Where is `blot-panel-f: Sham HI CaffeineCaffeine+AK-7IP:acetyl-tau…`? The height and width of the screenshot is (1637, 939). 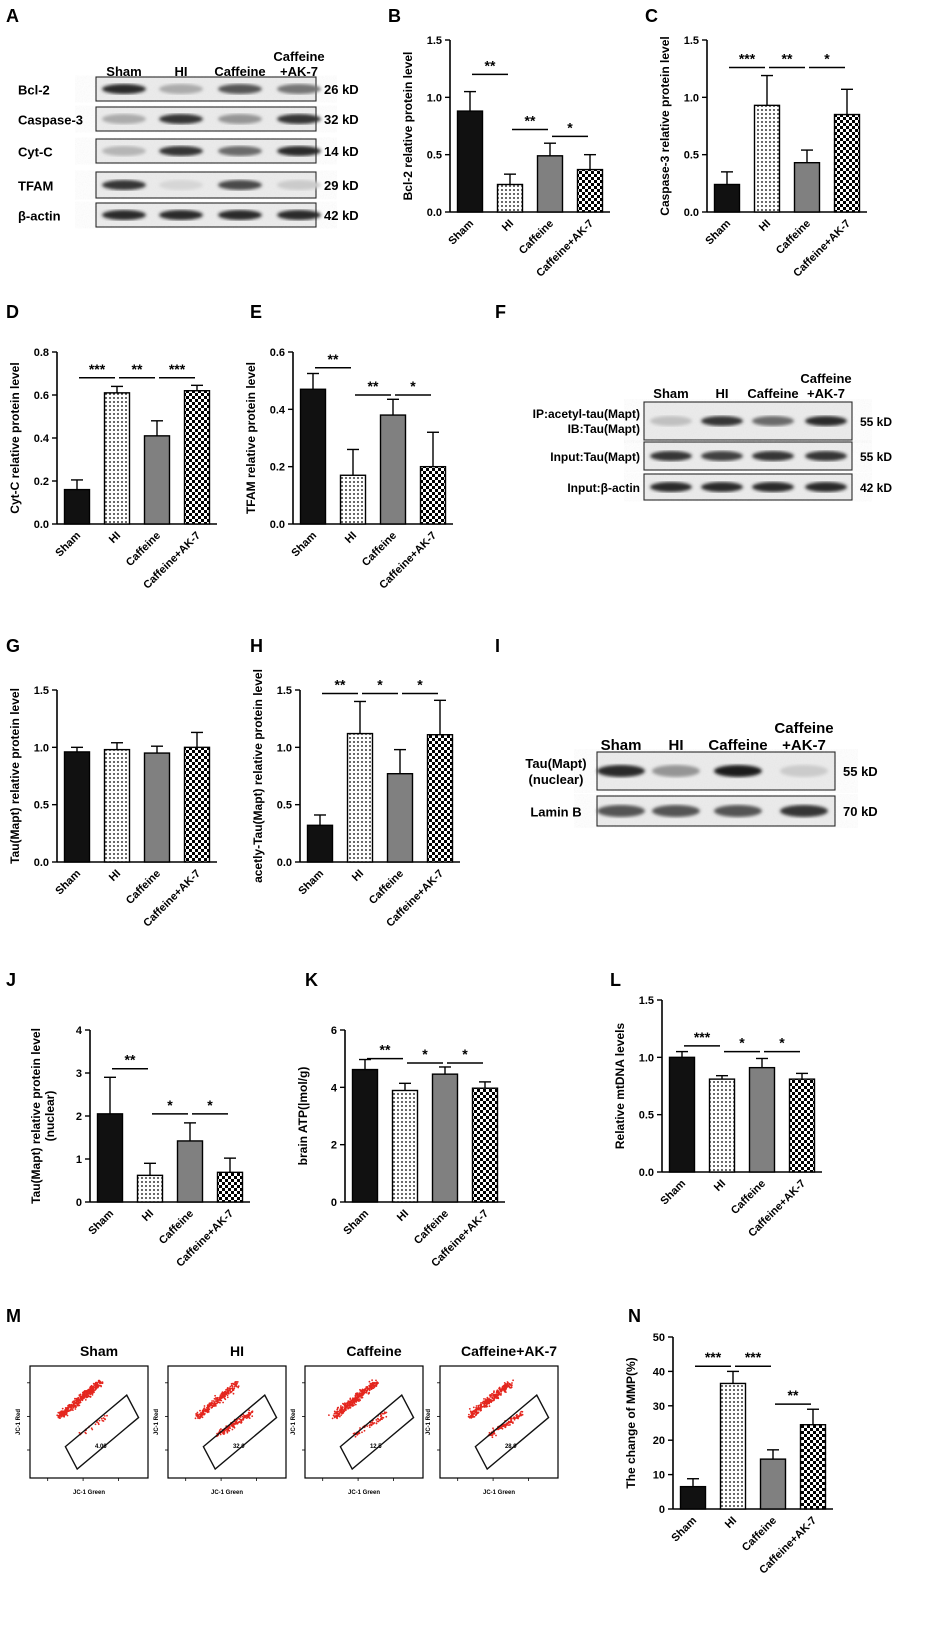 blot-panel-f: Sham HI CaffeineCaffeine+AK-7IP:acetyl-tau… is located at coordinates (712, 436).